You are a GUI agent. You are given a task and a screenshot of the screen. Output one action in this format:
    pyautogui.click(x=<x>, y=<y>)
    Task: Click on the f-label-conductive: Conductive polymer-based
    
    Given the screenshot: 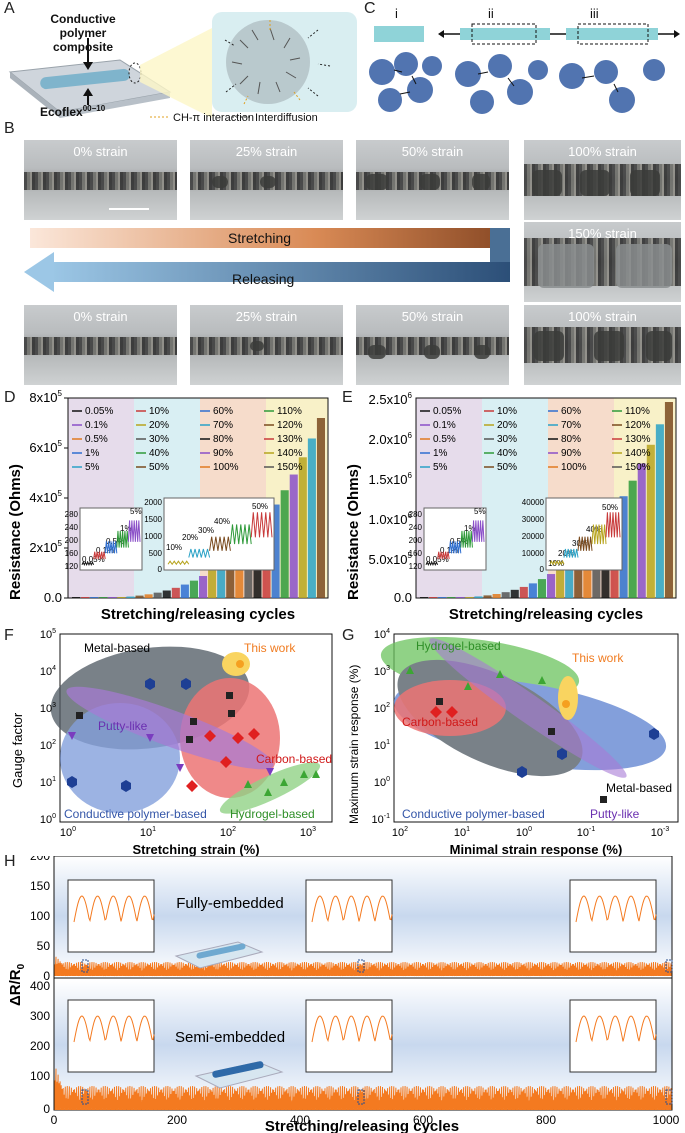 What is the action you would take?
    pyautogui.click(x=135, y=814)
    